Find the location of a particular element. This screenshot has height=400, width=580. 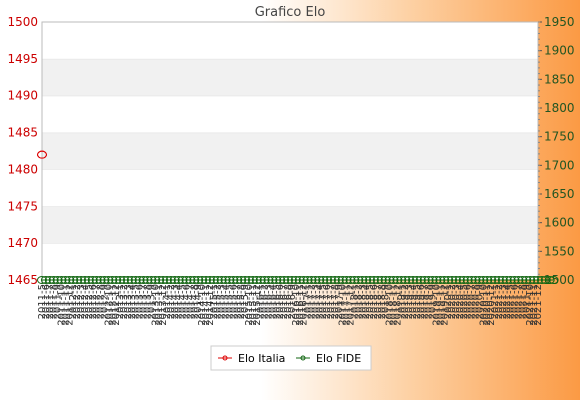

right-tick-label: 1950 is located at coordinates (559, 22).